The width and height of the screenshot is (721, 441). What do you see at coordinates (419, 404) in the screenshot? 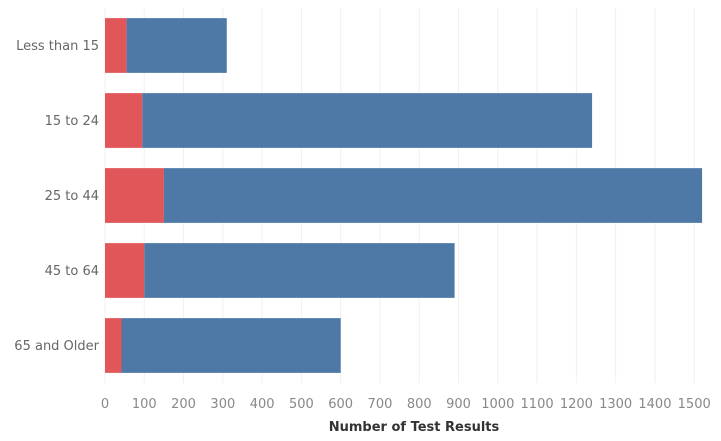
I see `x-tick-label: 800` at bounding box center [419, 404].